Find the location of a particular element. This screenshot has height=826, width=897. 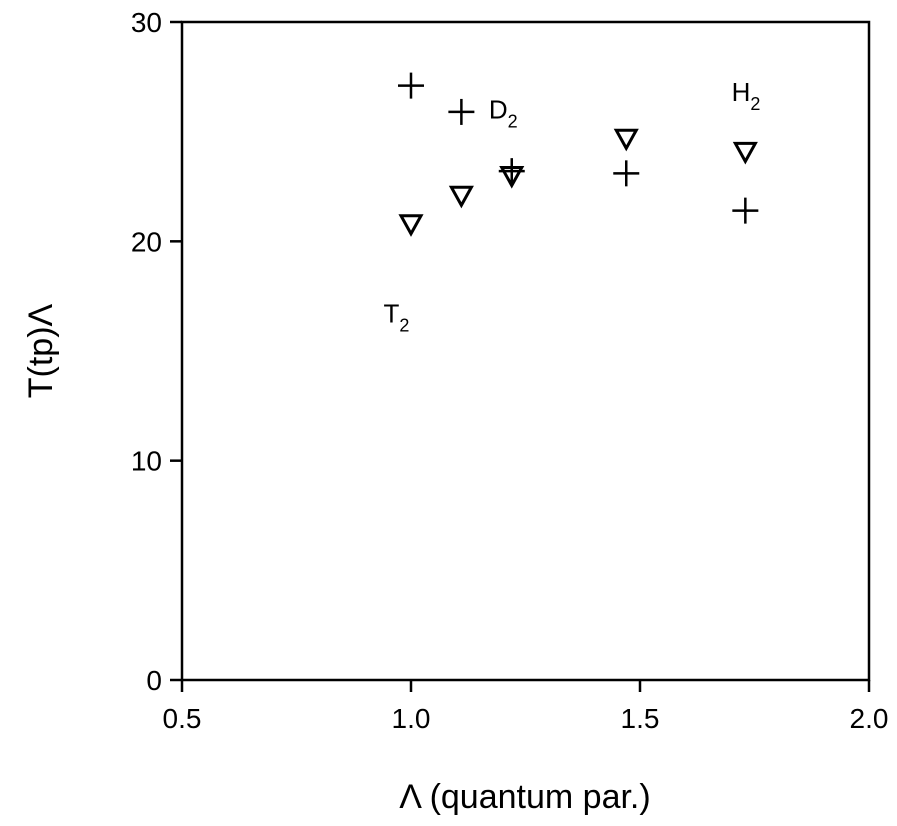

point-annotations: D2 H2 T2 is located at coordinates (572, 206).